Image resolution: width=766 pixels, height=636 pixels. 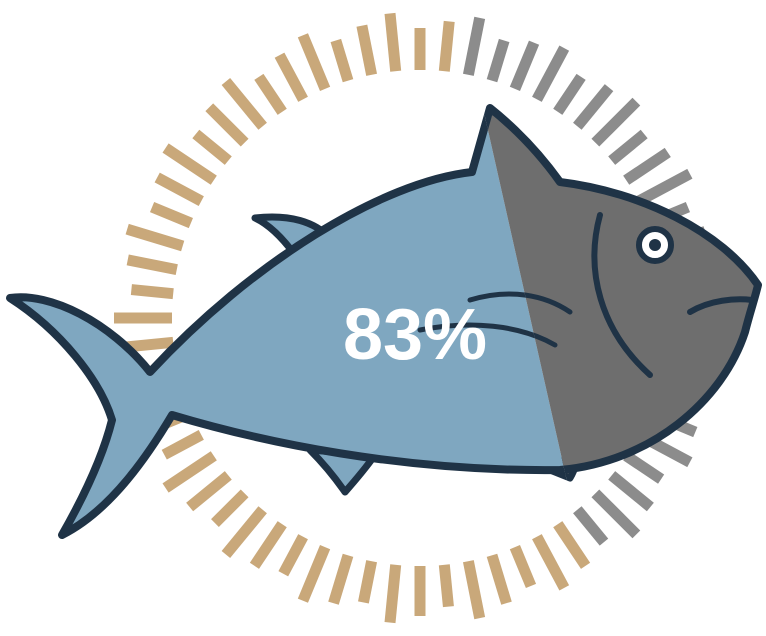 What do you see at coordinates (655, 245) in the screenshot?
I see `pupil` at bounding box center [655, 245].